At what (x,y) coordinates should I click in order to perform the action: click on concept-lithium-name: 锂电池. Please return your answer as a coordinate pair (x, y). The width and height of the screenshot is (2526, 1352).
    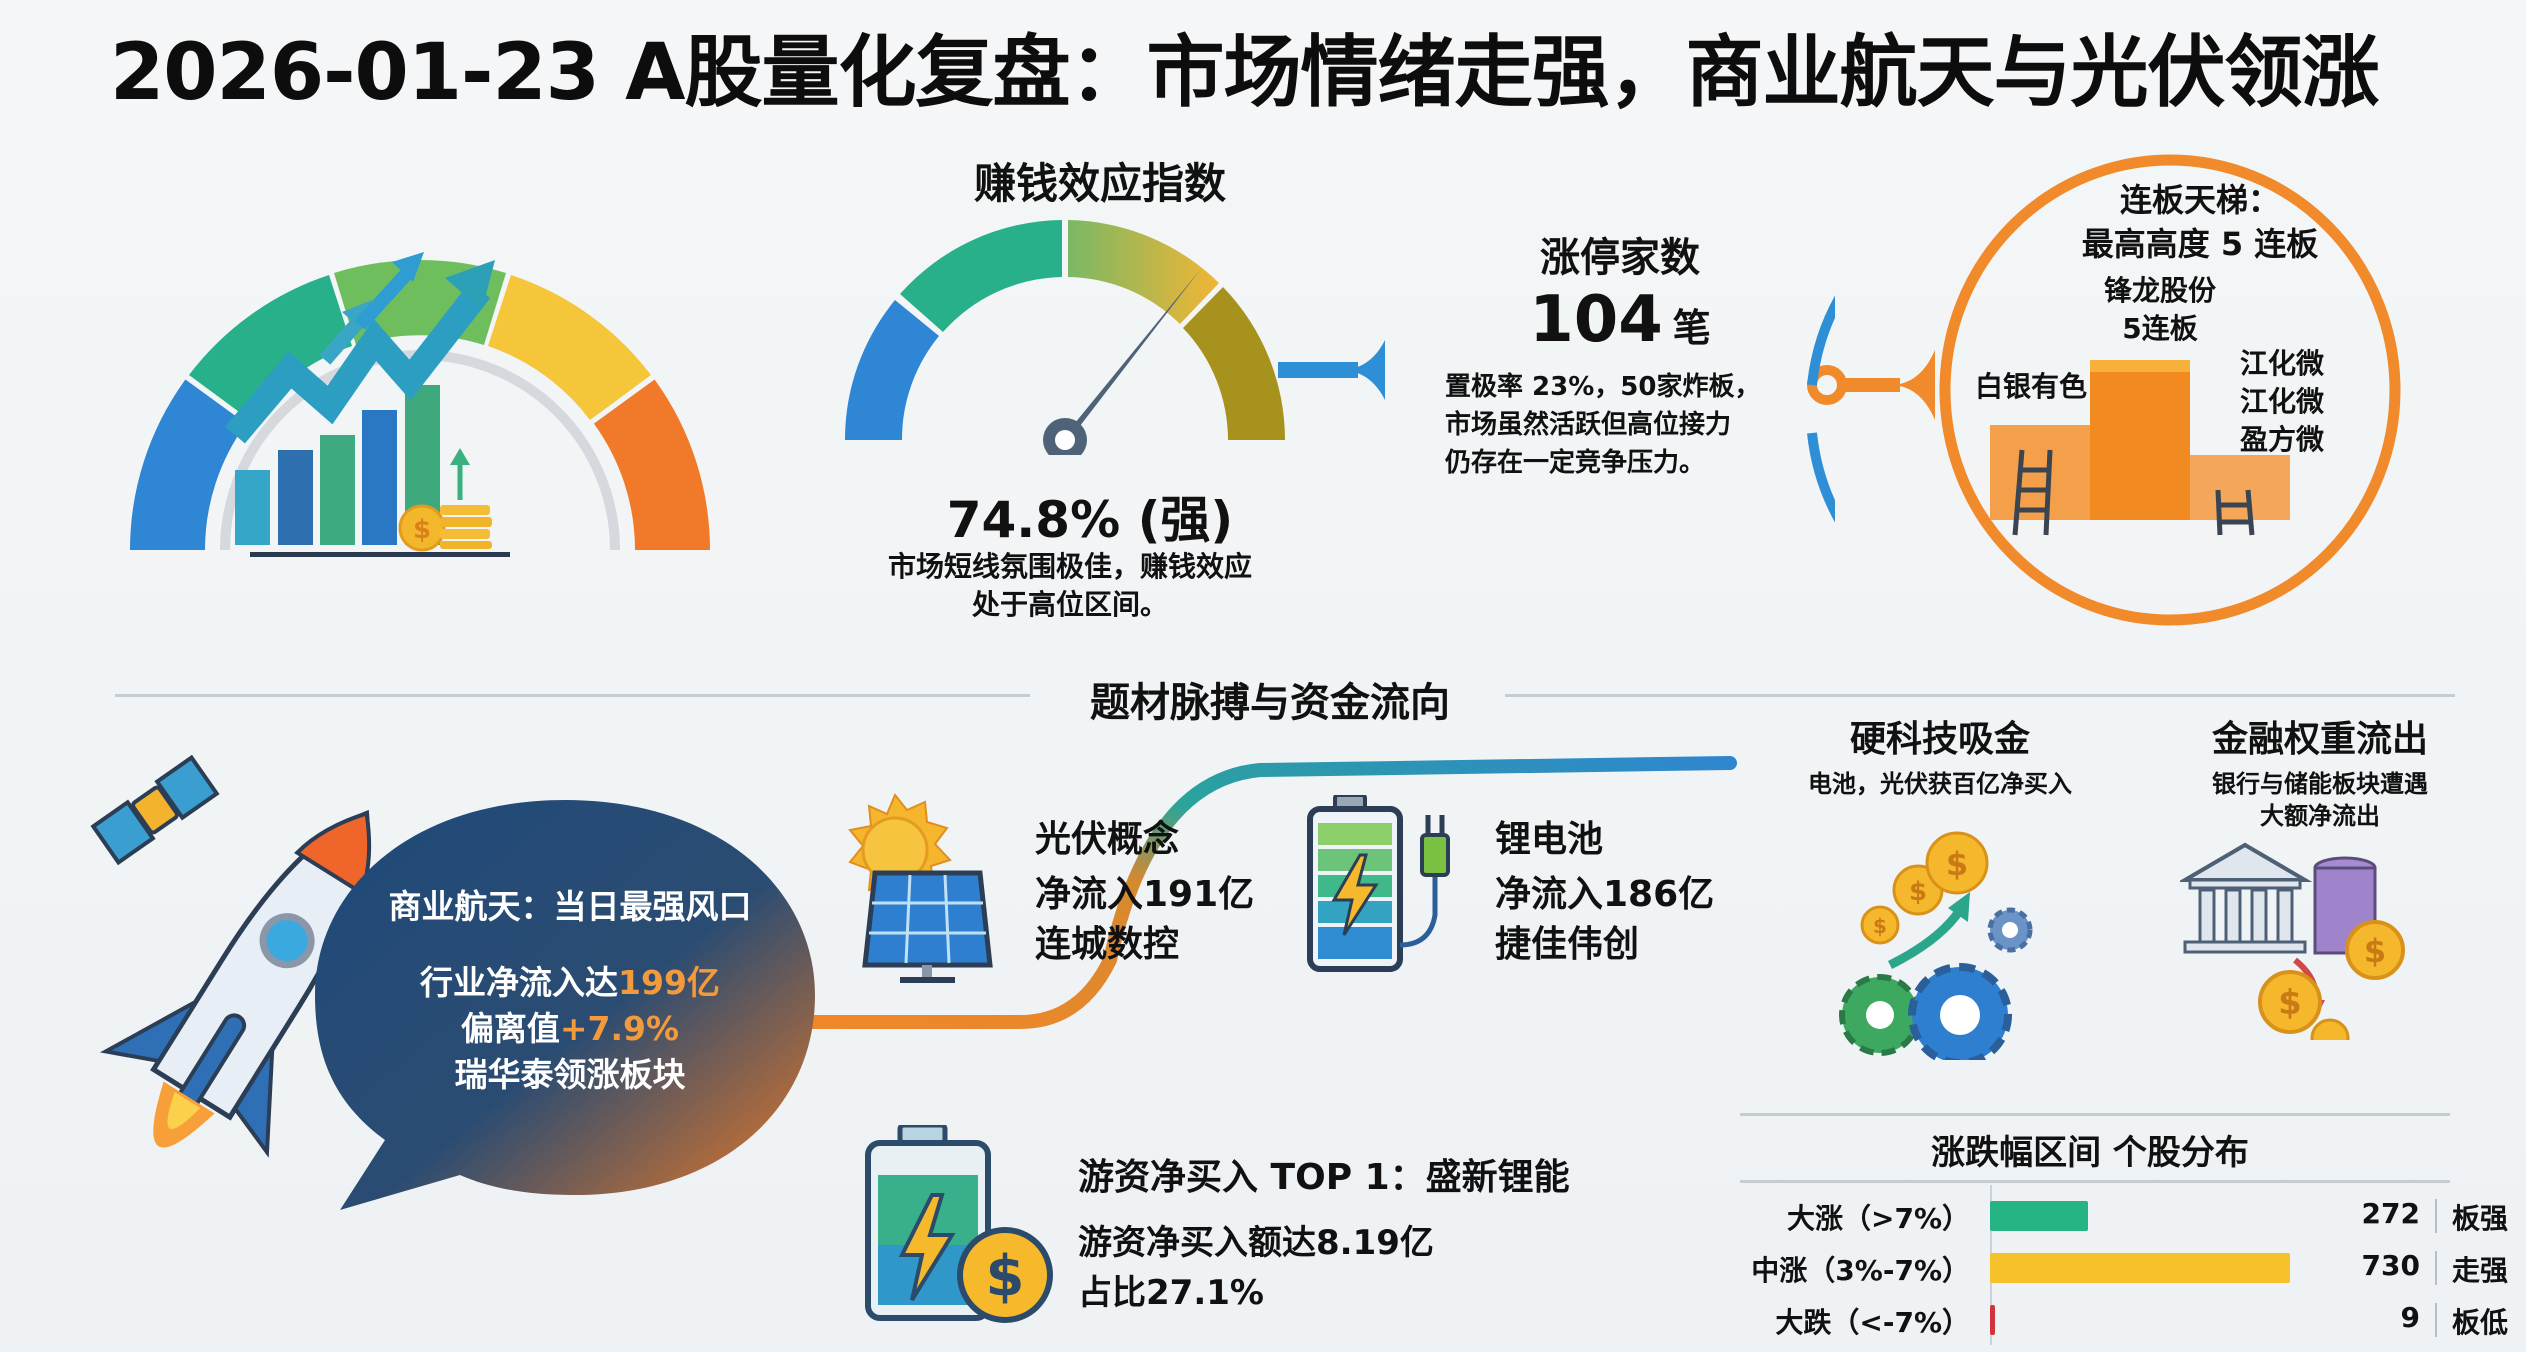
    Looking at the image, I should click on (1549, 839).